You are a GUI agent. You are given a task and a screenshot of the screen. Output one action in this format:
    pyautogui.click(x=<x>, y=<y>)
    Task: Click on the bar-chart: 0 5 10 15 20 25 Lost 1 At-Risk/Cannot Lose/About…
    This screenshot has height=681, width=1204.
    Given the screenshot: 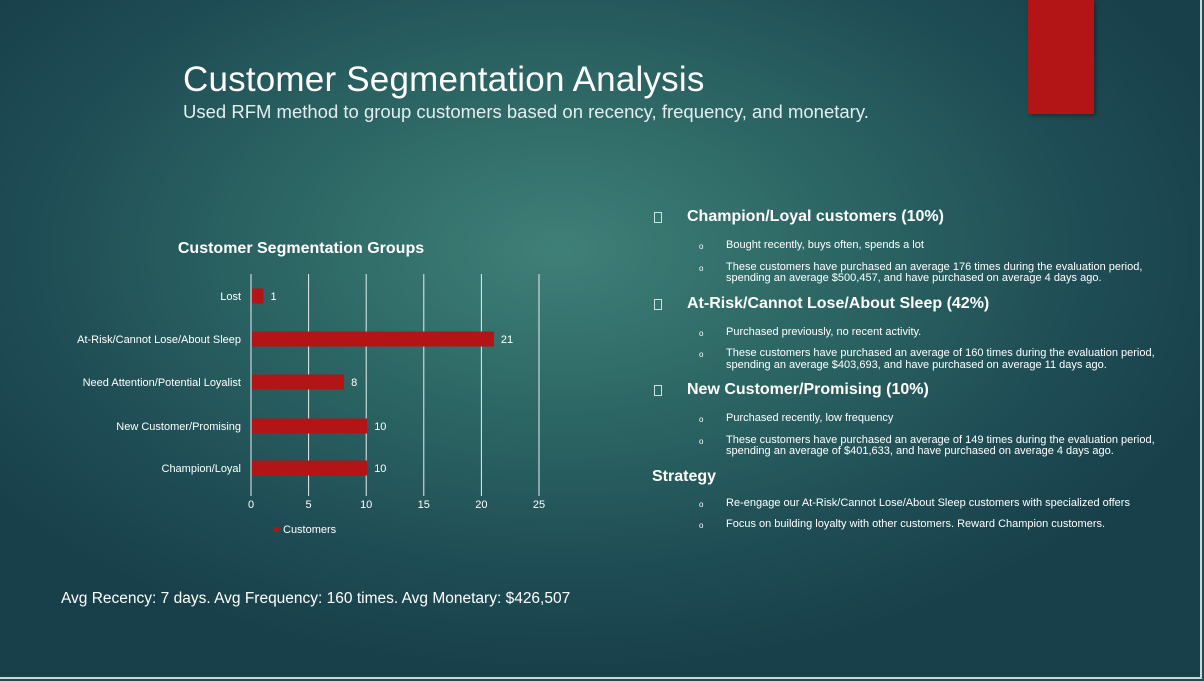 What is the action you would take?
    pyautogui.click(x=311, y=405)
    